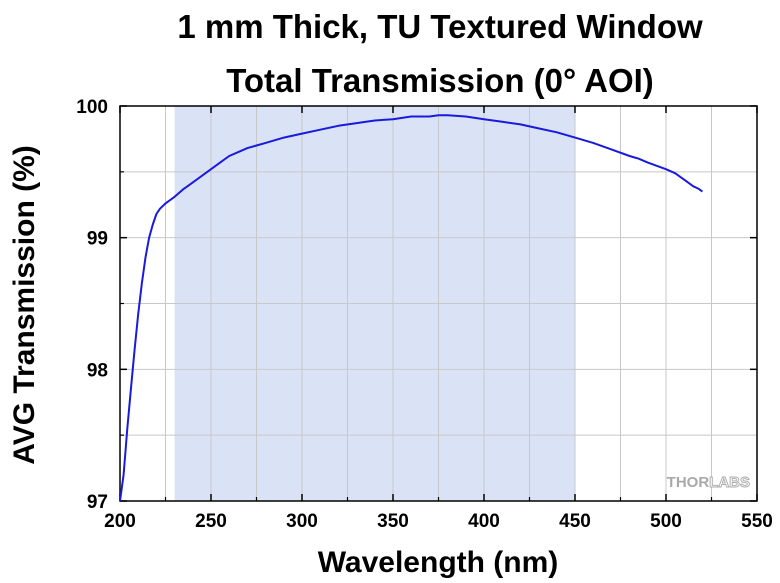 This screenshot has width=780, height=583. I want to click on x-tick-labels: 200 250 300 350 400 450 500 550, so click(438, 521).